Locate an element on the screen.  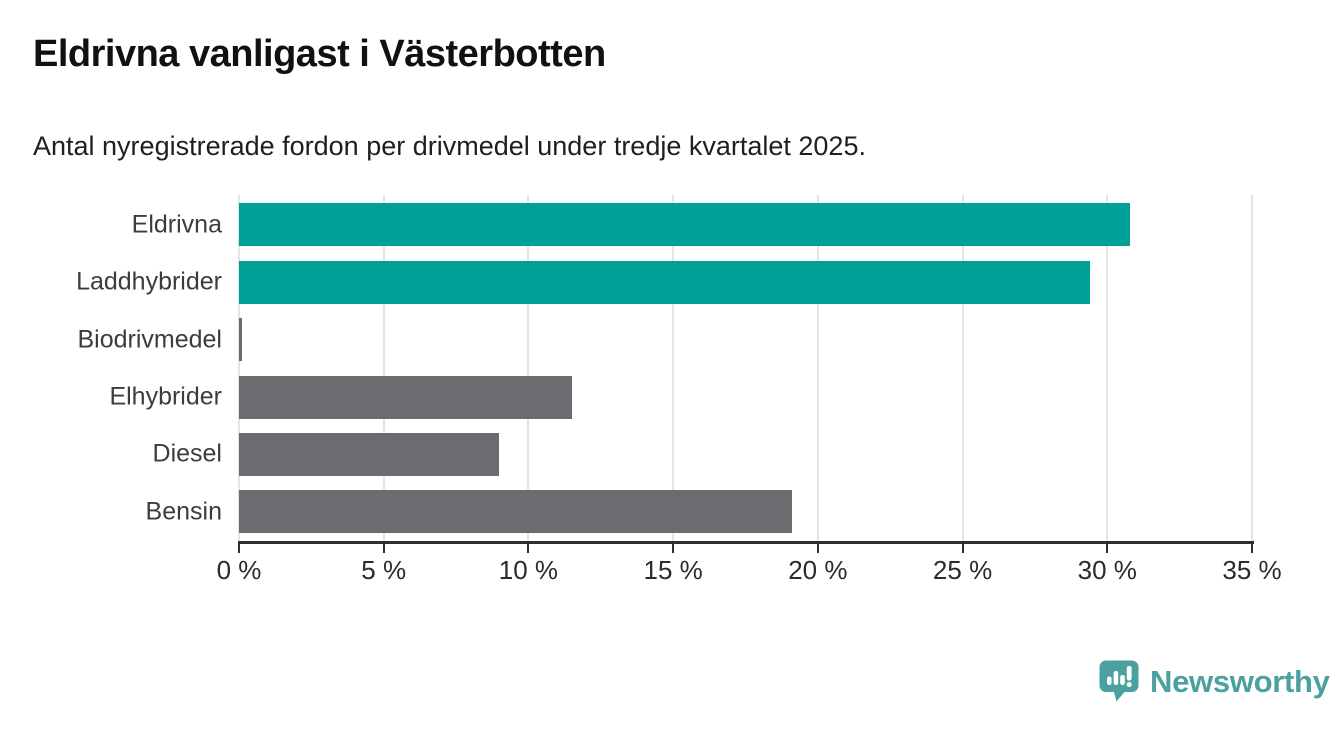
category-label-elhybrider: Elhybrider is located at coordinates (165, 396).